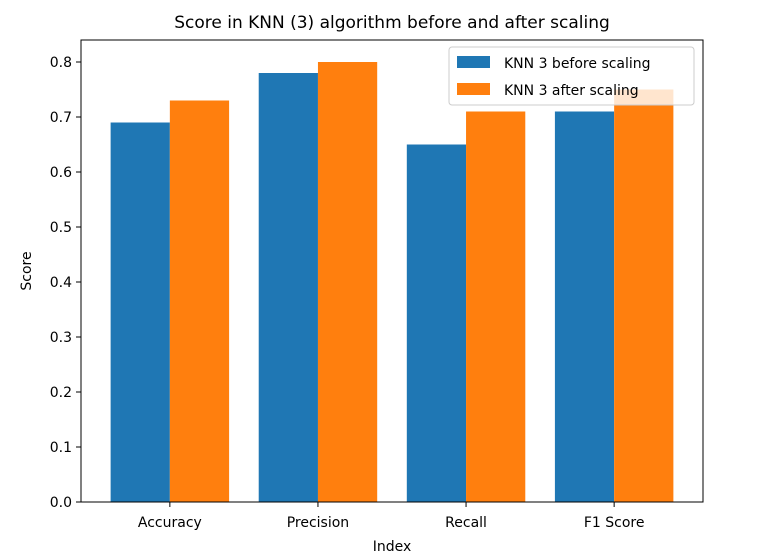 This screenshot has height=558, width=767. Describe the element at coordinates (644, 295) in the screenshot. I see `bar-f1-score-after` at that location.